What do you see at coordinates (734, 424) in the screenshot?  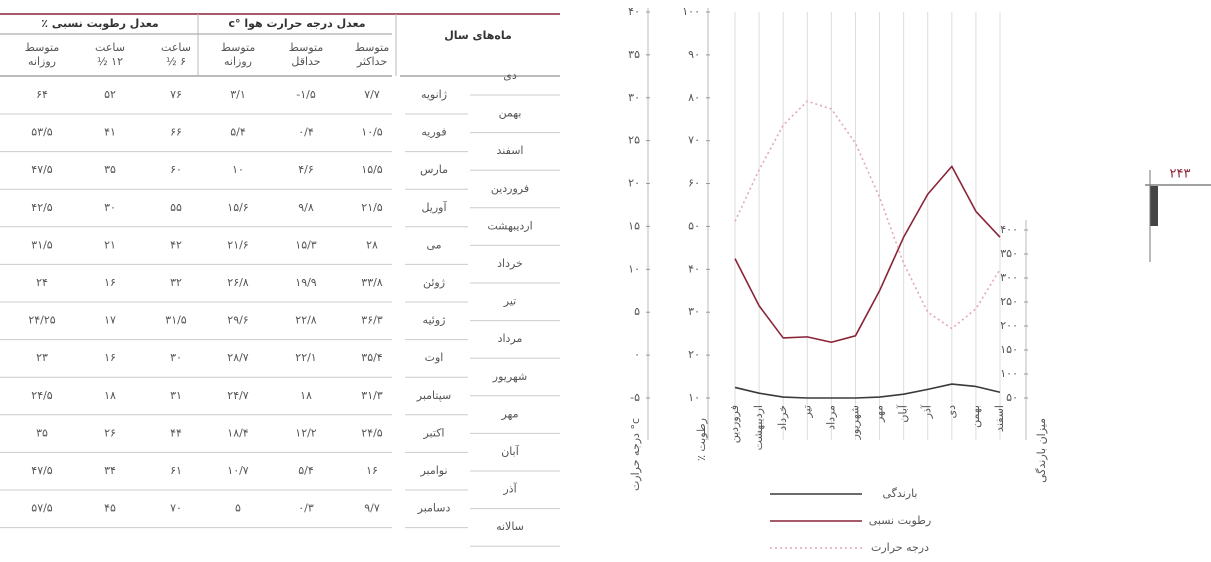 I see `x-tick-label: فروردین` at bounding box center [734, 424].